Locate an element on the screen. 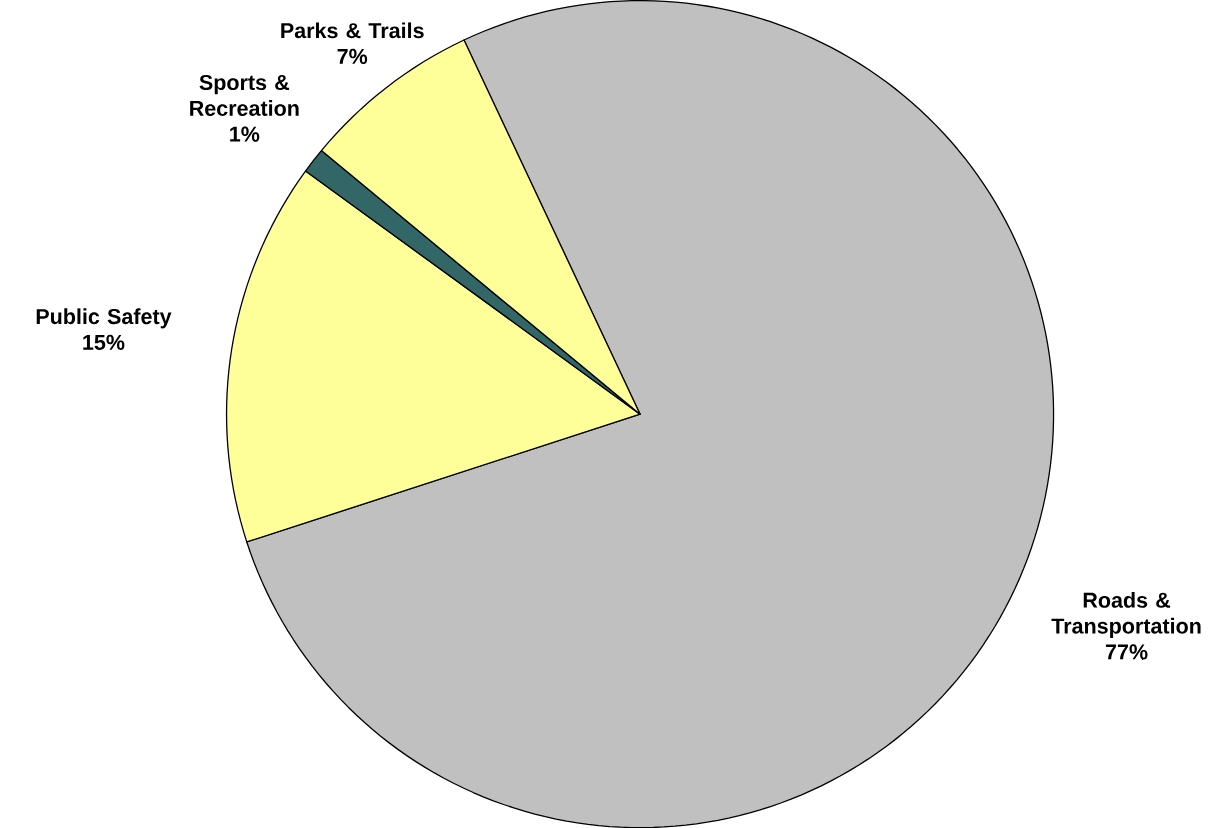 The image size is (1230, 828). slice-label: Roads & Transportation is located at coordinates (1126, 614).